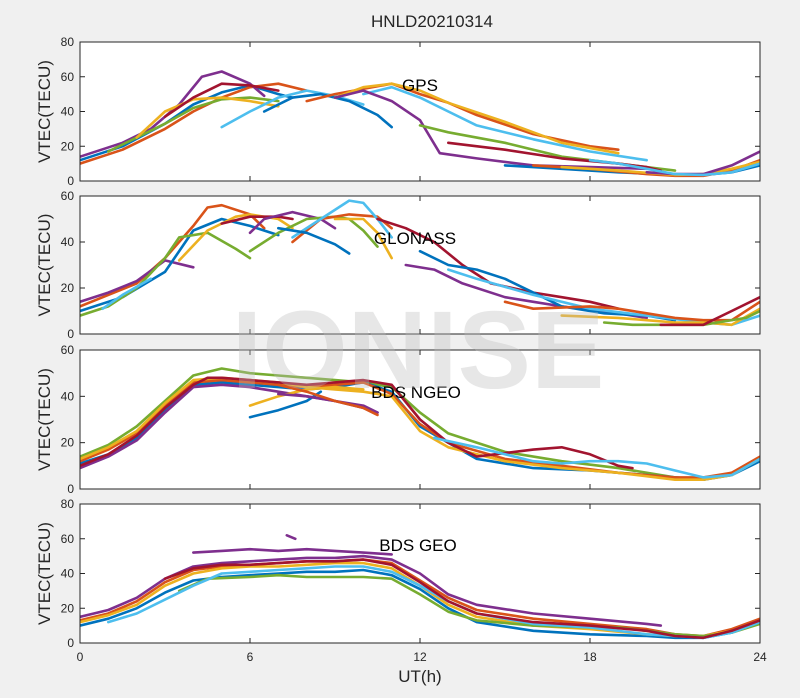 The image size is (800, 698). I want to click on x-tick-label: 24, so click(760, 657).